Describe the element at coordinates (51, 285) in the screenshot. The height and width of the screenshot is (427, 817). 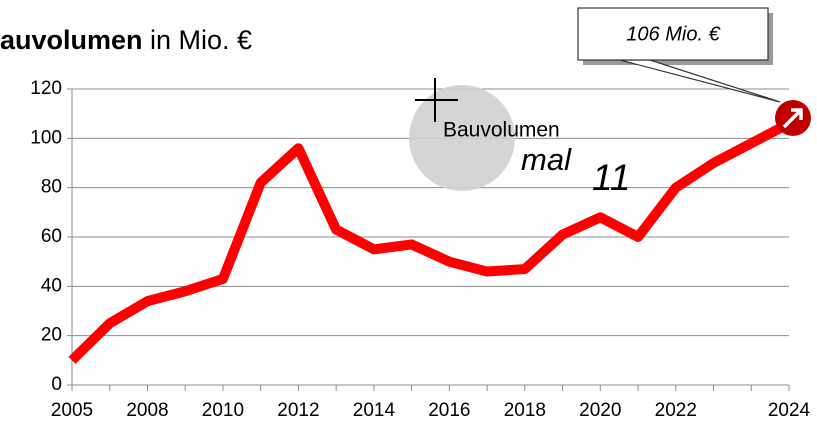
I see `y-tick-label: 40` at that location.